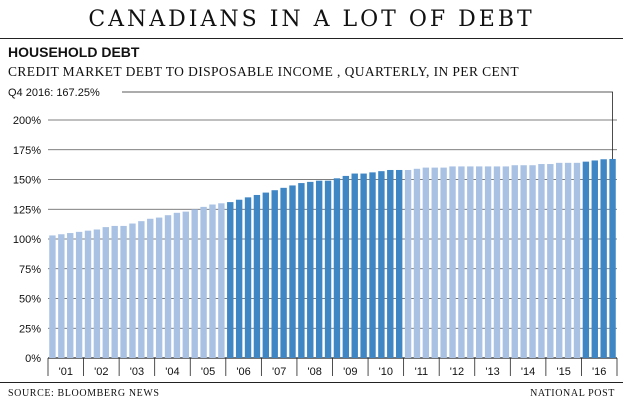  Describe the element at coordinates (528, 372) in the screenshot. I see `x-tick-label: '14` at that location.